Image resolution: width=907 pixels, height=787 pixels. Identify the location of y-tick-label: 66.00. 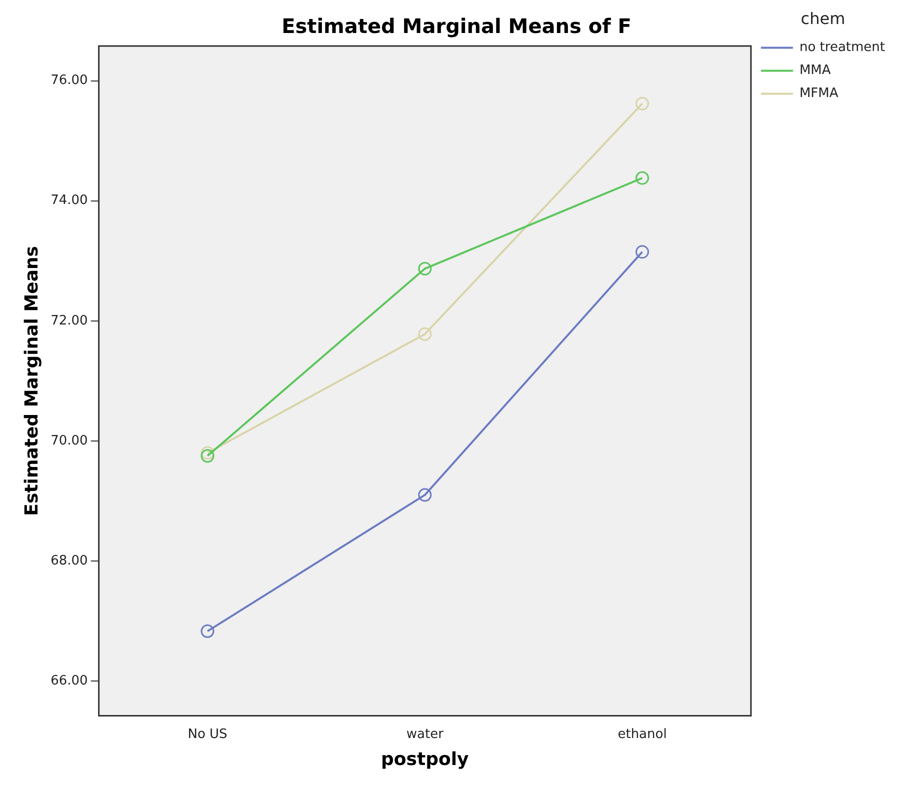
(69, 680).